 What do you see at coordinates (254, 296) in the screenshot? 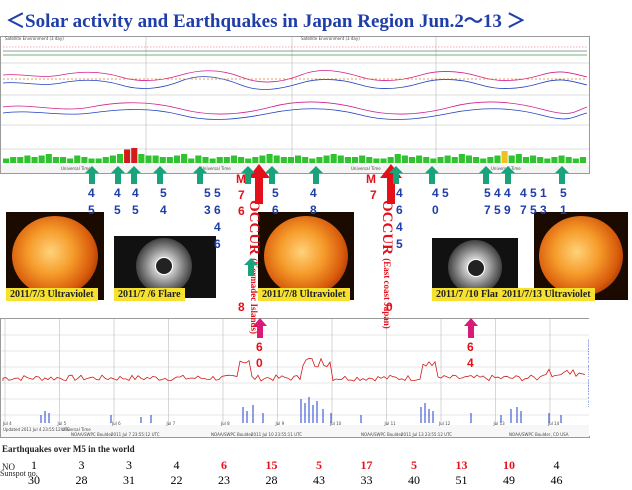
I see `occur-1-sub: (Kermadec Islands)` at bounding box center [254, 296].